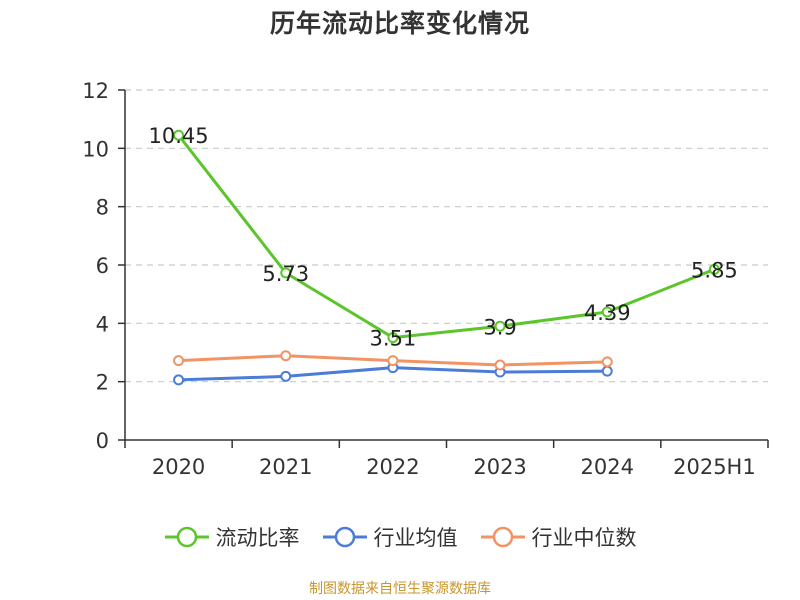 Image resolution: width=800 pixels, height=600 pixels. Describe the element at coordinates (102, 383) in the screenshot. I see `y-tick-label: 2` at that location.